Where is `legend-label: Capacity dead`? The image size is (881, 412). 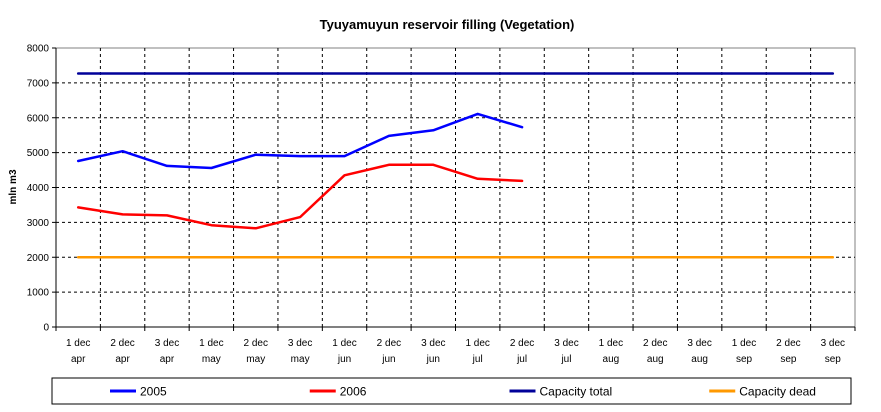 legend-label: Capacity dead is located at coordinates (777, 392).